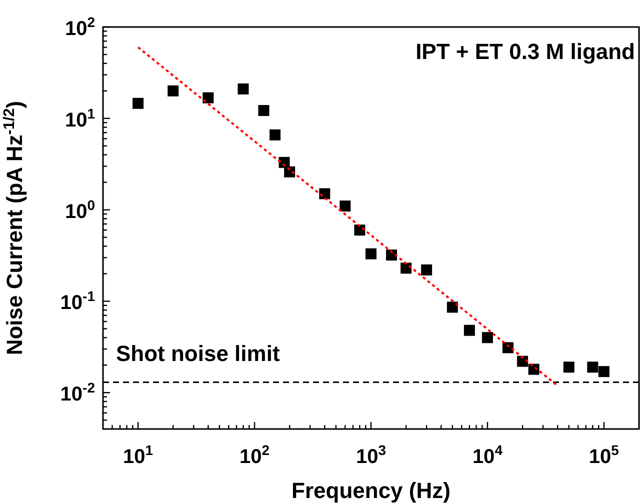  What do you see at coordinates (138, 455) in the screenshot?
I see `x-tick-label: 10$^{1}$` at bounding box center [138, 455].